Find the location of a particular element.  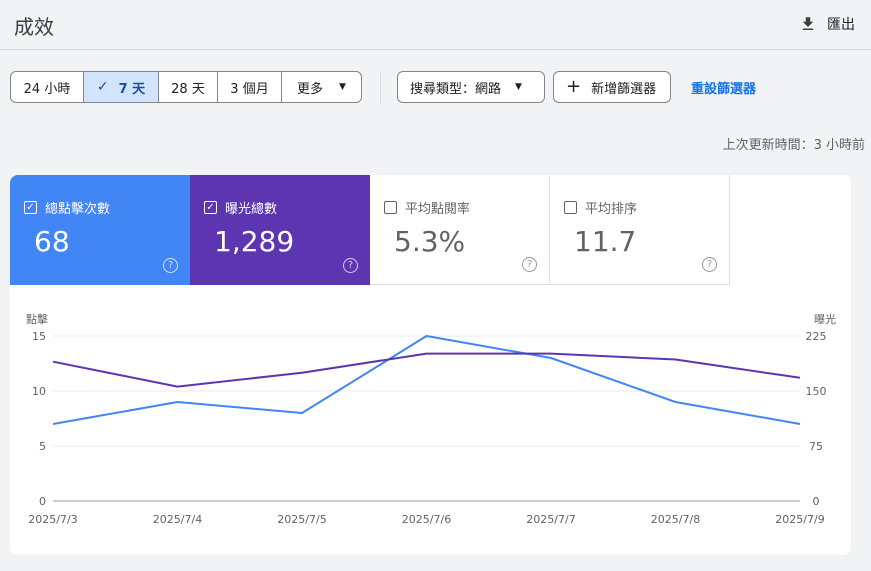

date-range-24h: 24 小時 is located at coordinates (47, 87).